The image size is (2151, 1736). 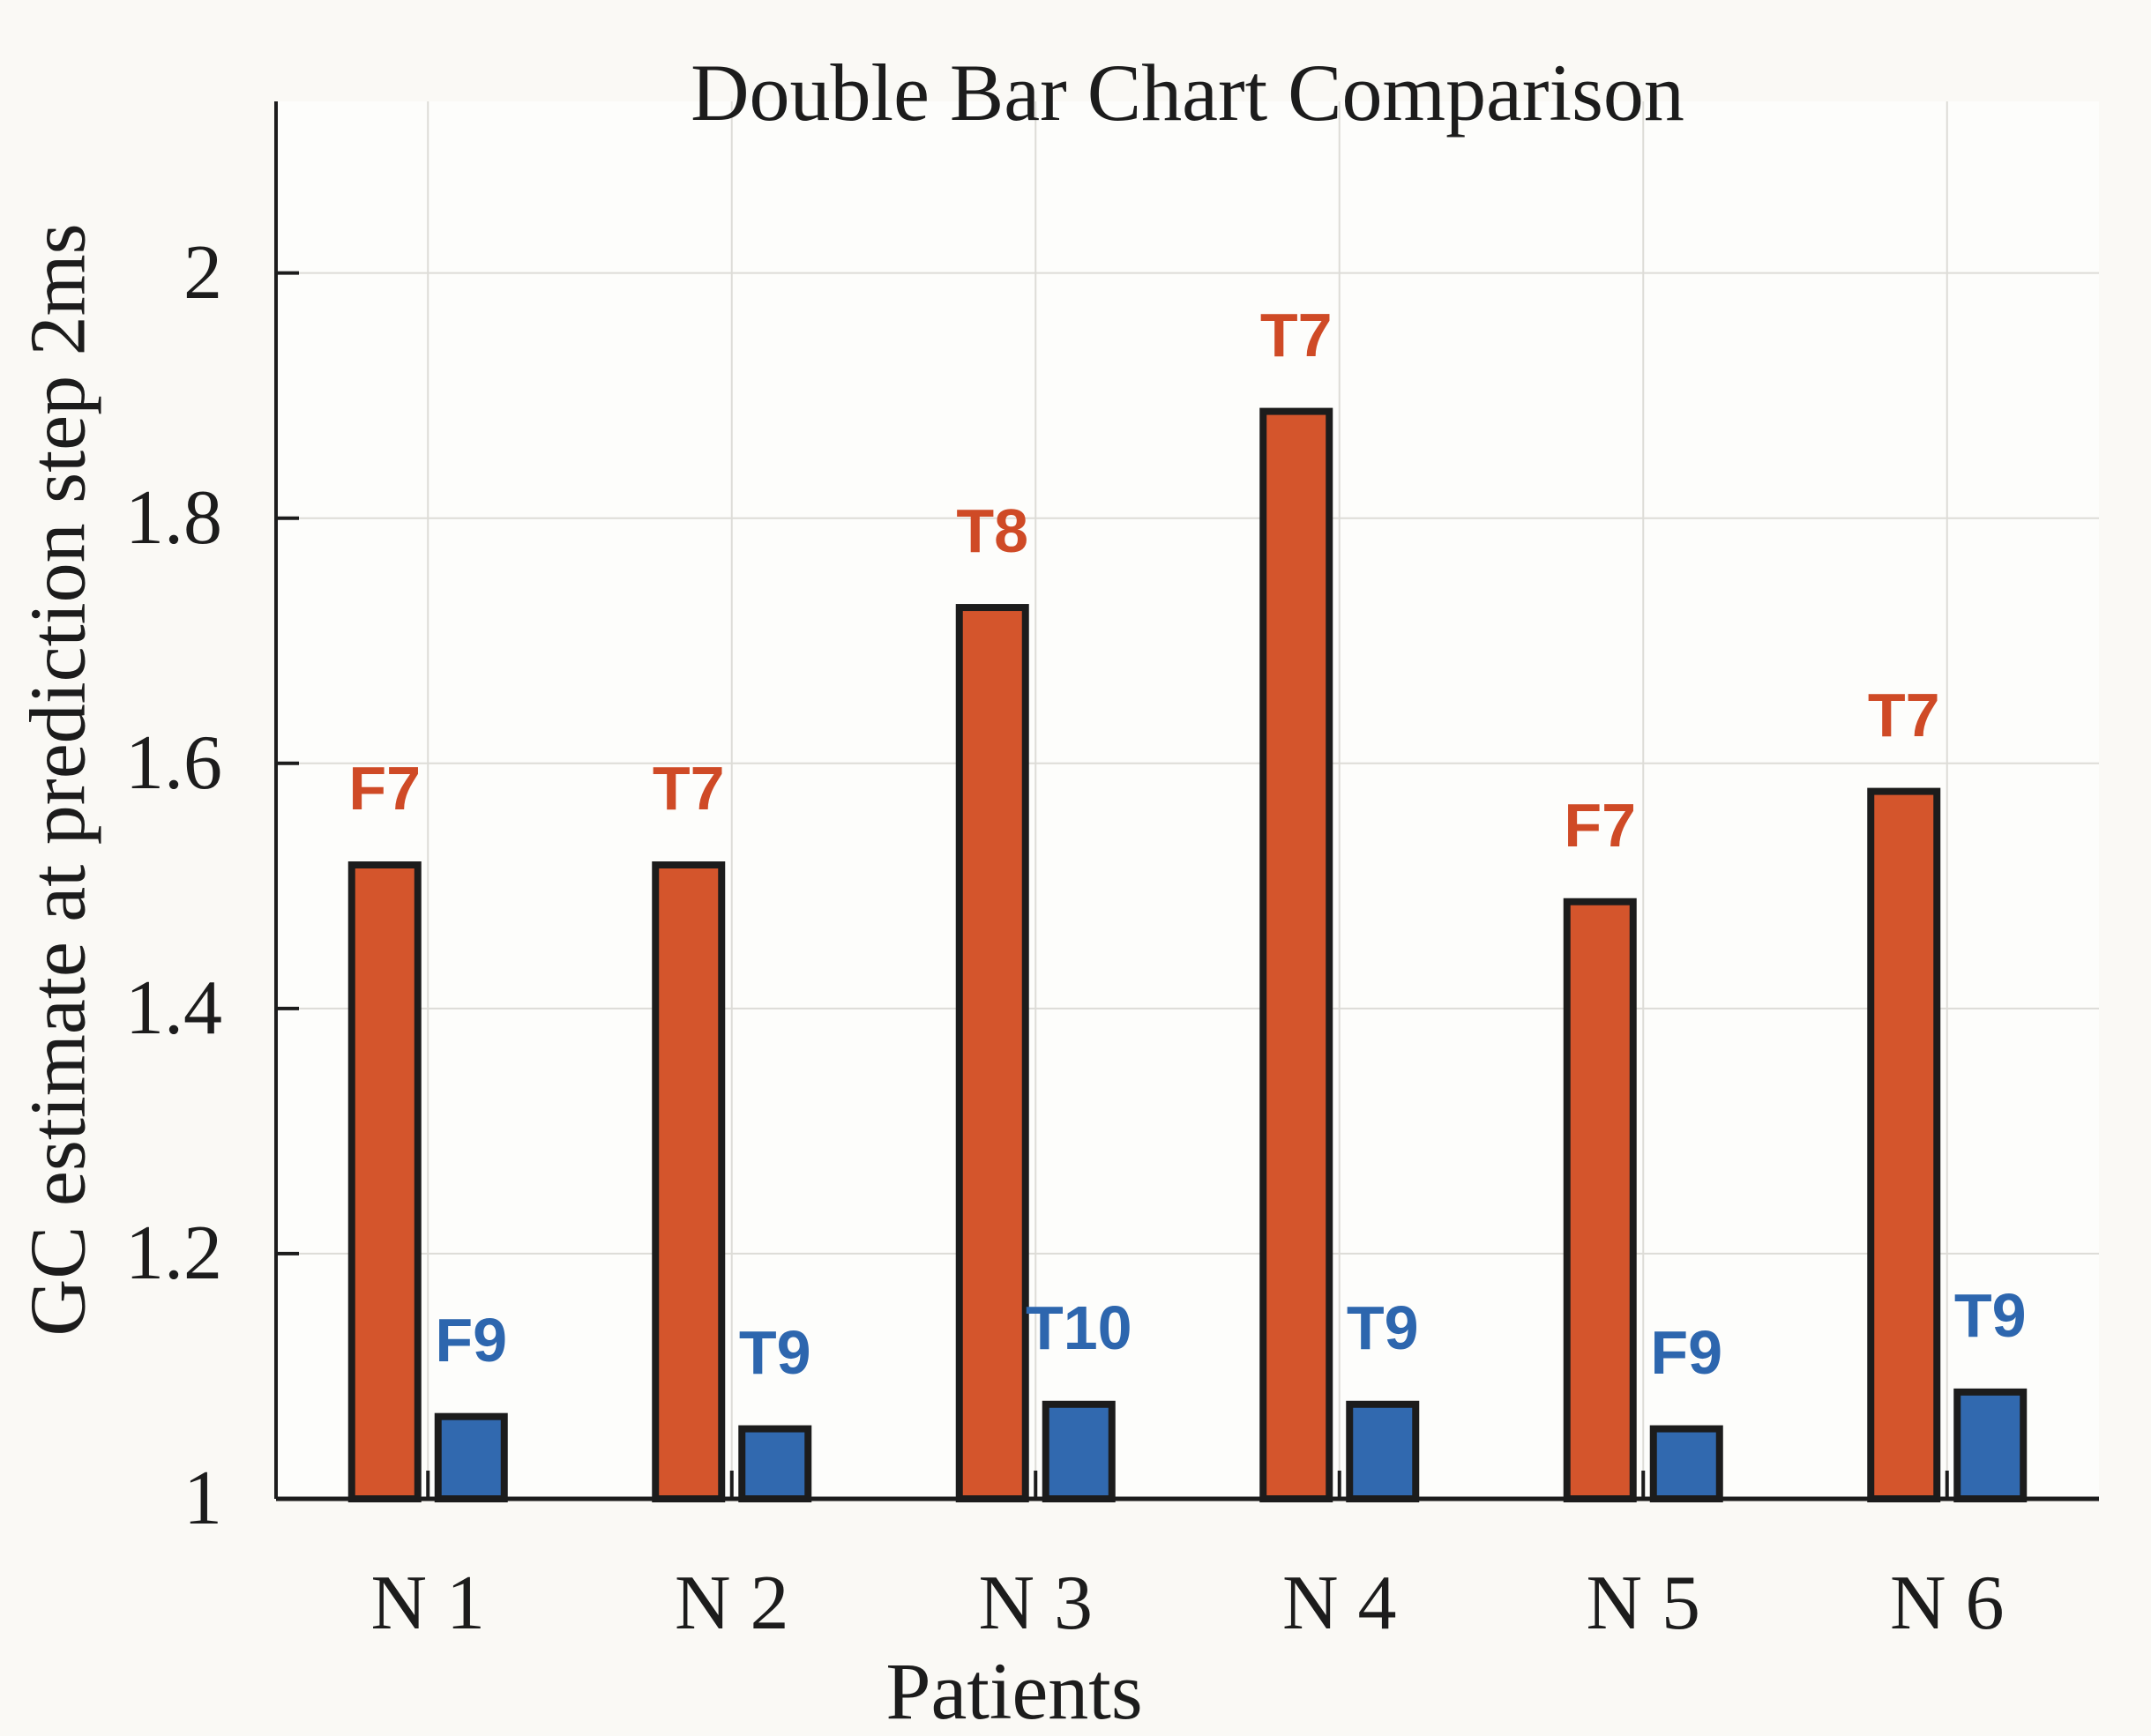 I want to click on orange-series-bar-label: T8, so click(x=992, y=531).